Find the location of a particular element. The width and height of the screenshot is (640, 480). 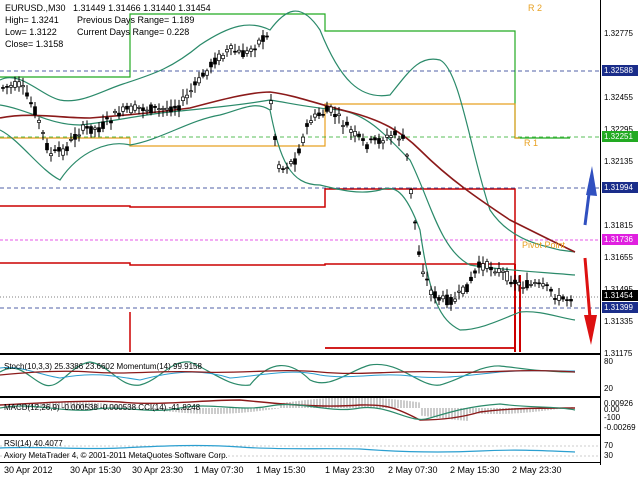

stoch-lines is located at coordinates (288, 374).